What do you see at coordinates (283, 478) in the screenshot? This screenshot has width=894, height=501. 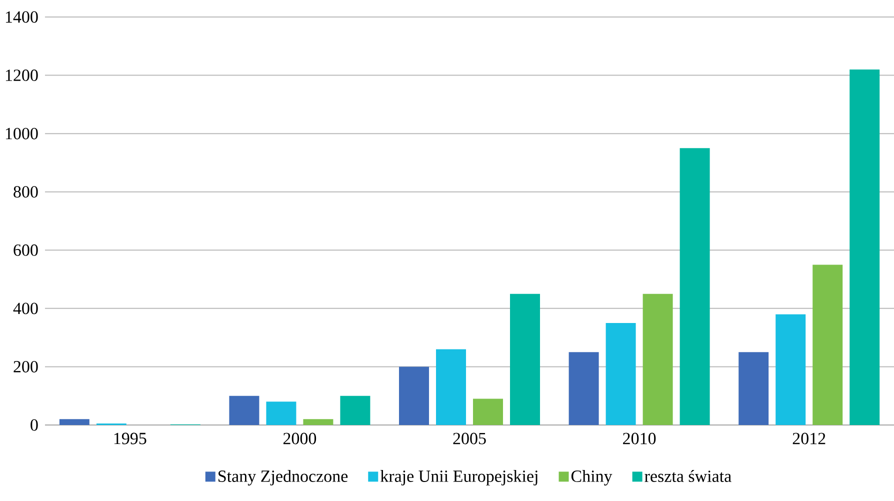 I see `legend-label: Stany Zjednoczone` at bounding box center [283, 478].